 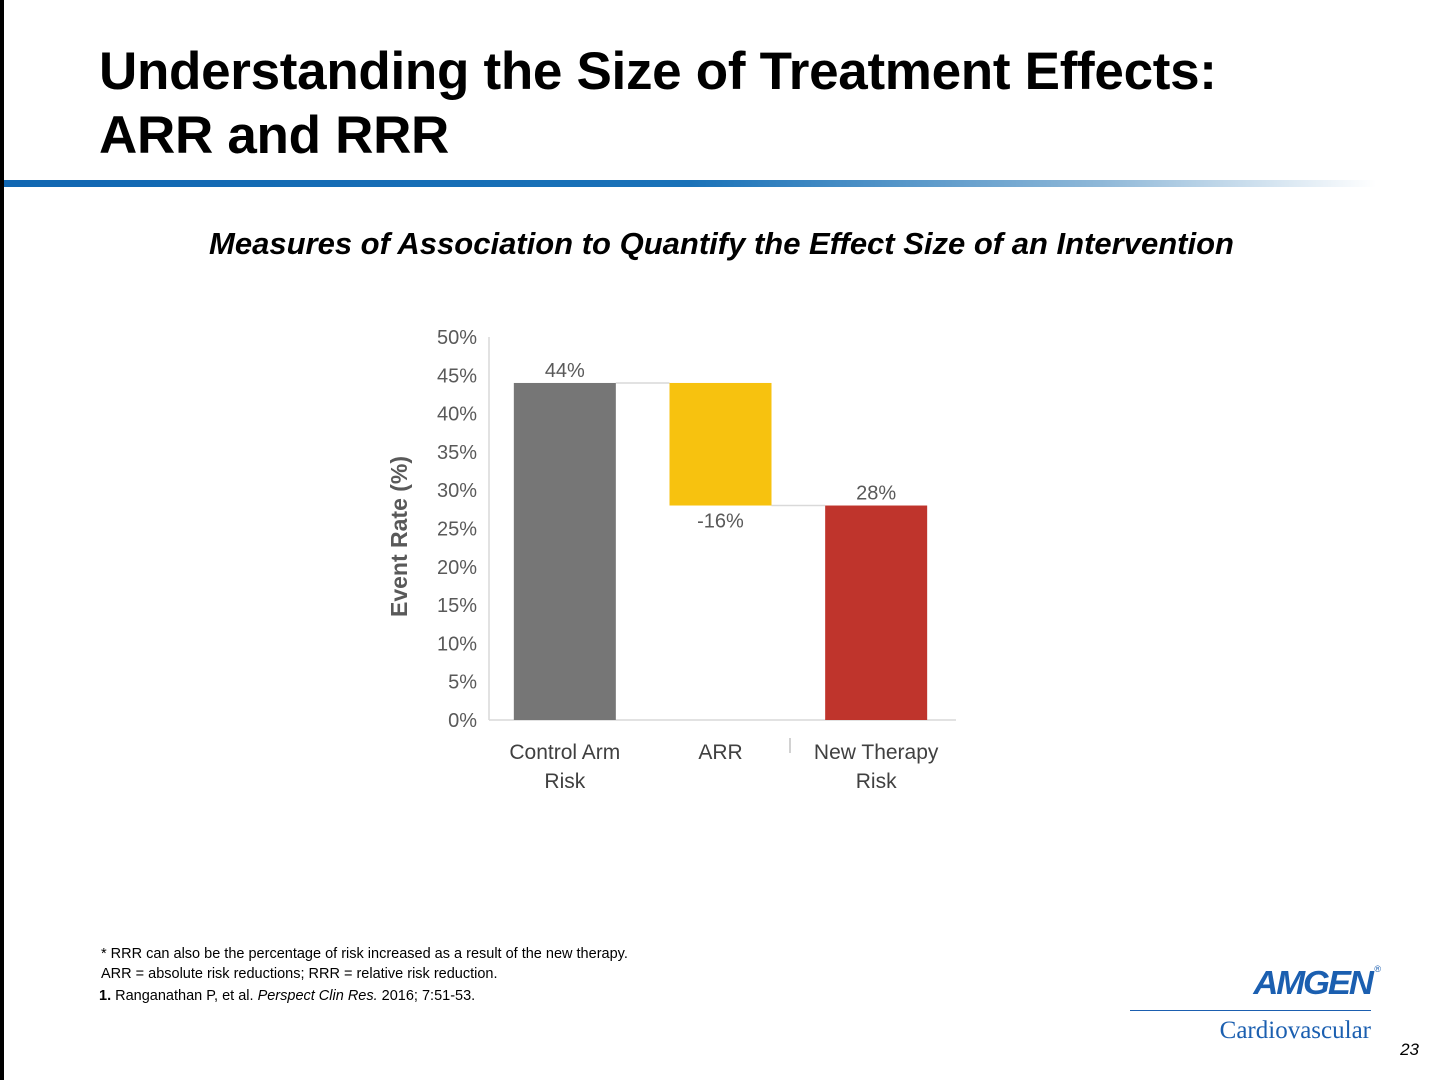 I want to click on y-tick-label: 10%, so click(x=457, y=644).